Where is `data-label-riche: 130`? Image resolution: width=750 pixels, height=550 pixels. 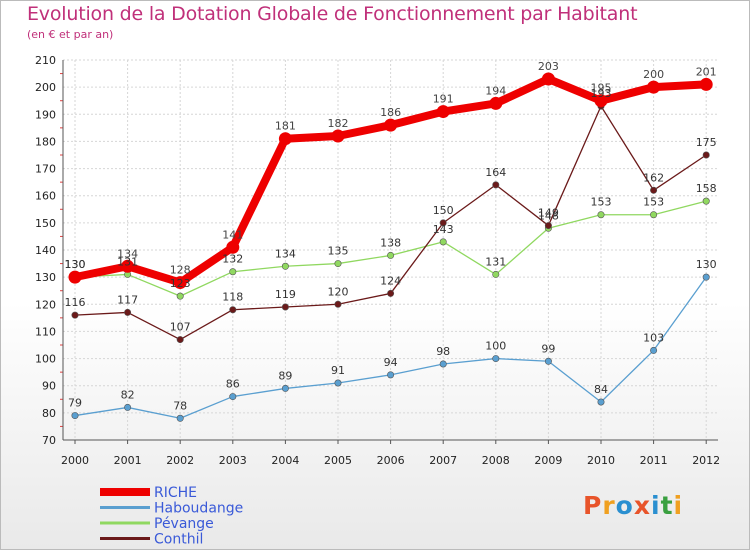 data-label-riche: 130 is located at coordinates (75, 264).